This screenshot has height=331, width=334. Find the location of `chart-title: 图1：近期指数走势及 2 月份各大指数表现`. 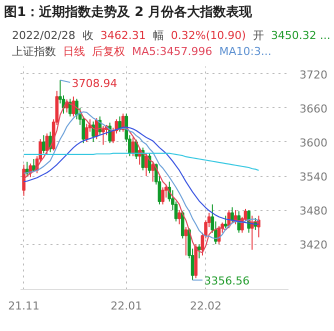

chart-title: 图1：近期指数走势及 2 月份各大指数表现 is located at coordinates (128, 13).